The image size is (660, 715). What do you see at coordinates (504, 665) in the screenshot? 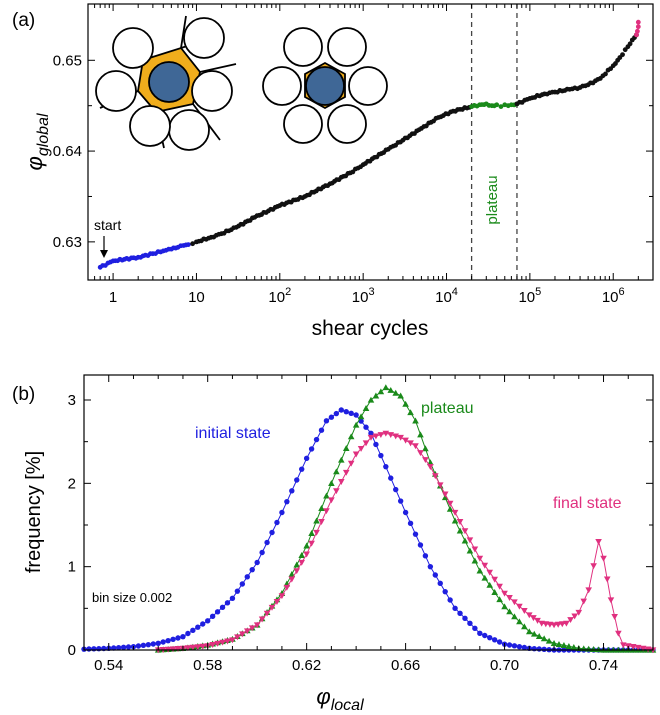
I see `x-tick-label: 0.70` at bounding box center [504, 665].